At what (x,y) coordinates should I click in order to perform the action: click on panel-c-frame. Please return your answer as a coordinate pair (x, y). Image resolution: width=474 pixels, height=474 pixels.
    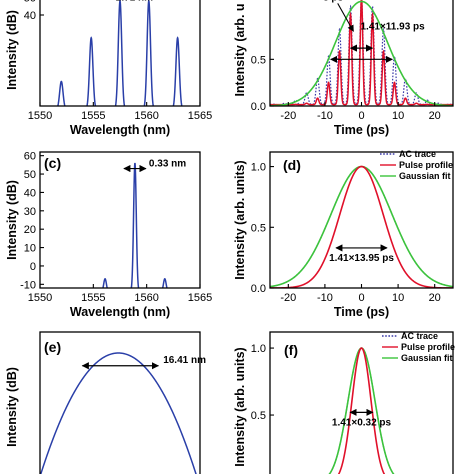
    Looking at the image, I should click on (120, 220).